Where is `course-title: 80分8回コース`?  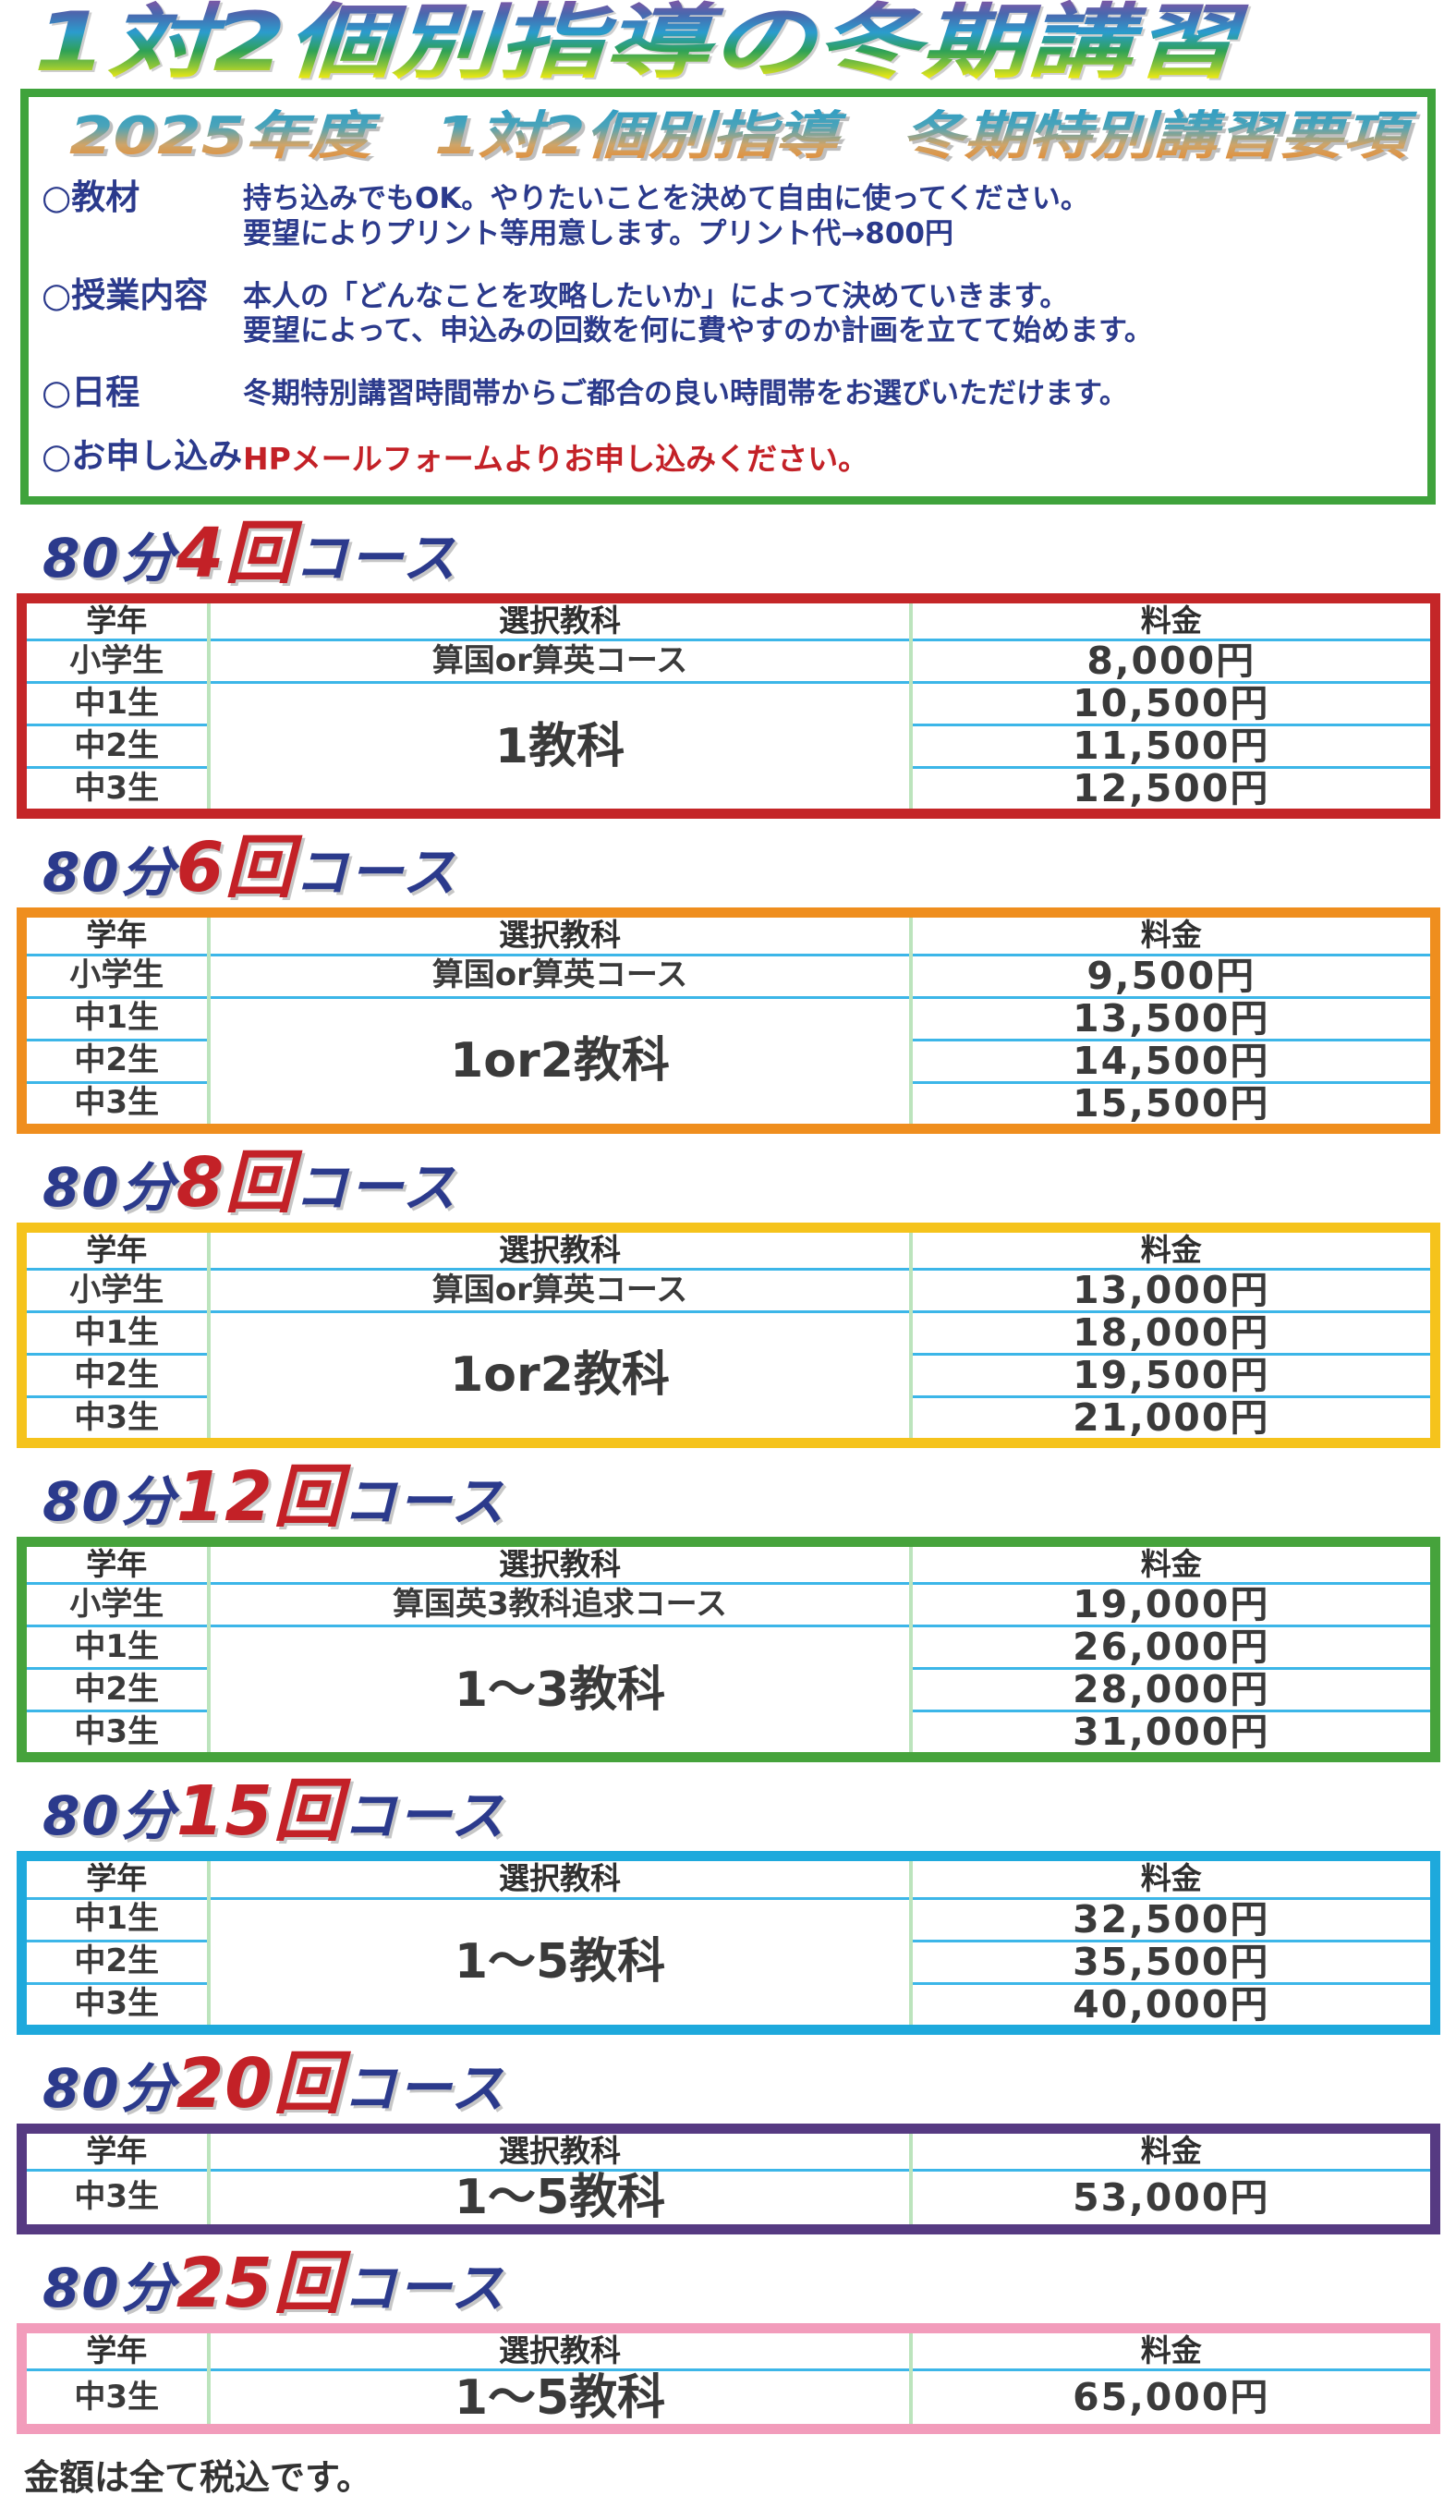 course-title: 80分8回コース is located at coordinates (728, 1183).